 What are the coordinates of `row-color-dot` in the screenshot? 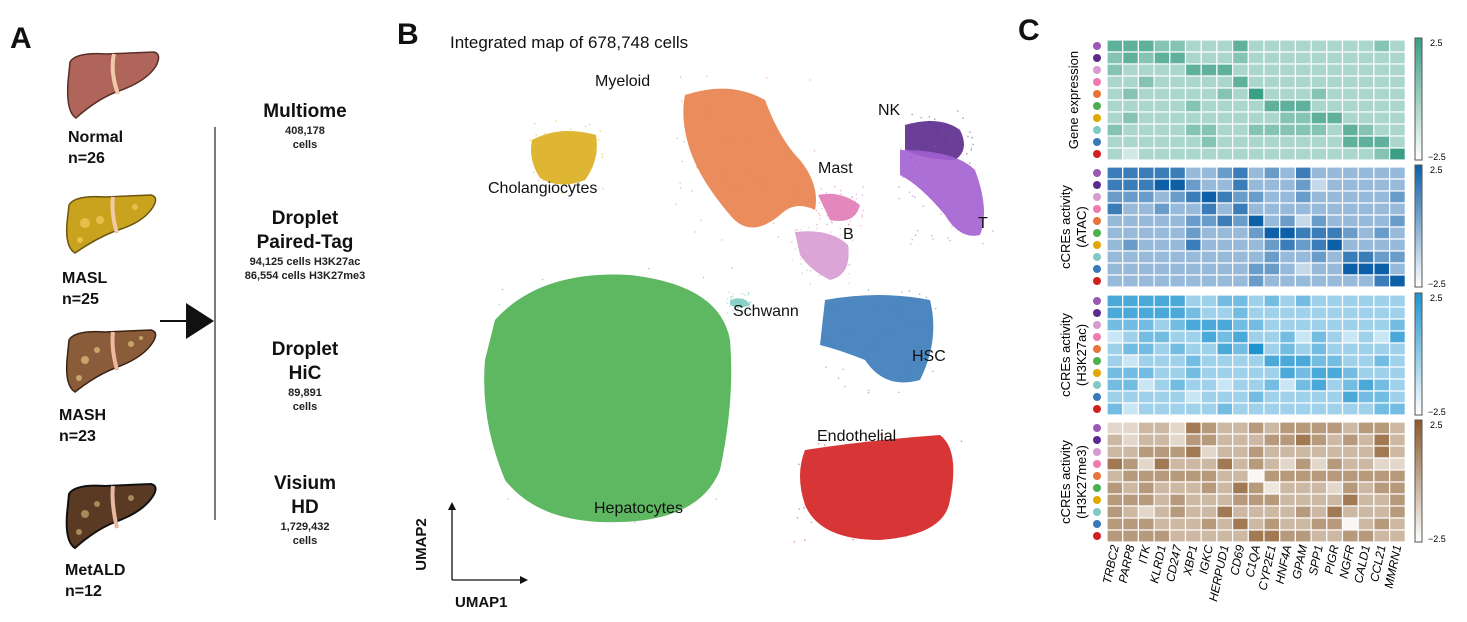 It's located at (1097, 257).